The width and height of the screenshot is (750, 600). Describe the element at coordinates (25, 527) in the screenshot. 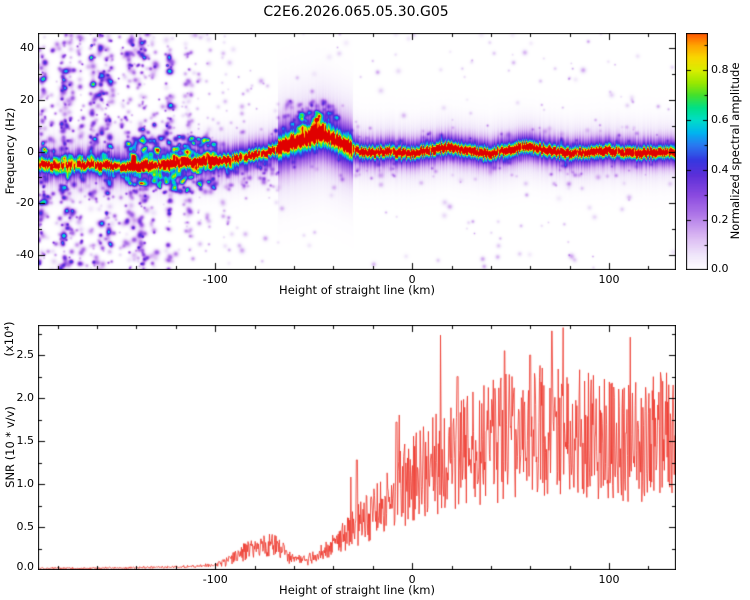

I see `snr-tick-label: 0.5` at that location.